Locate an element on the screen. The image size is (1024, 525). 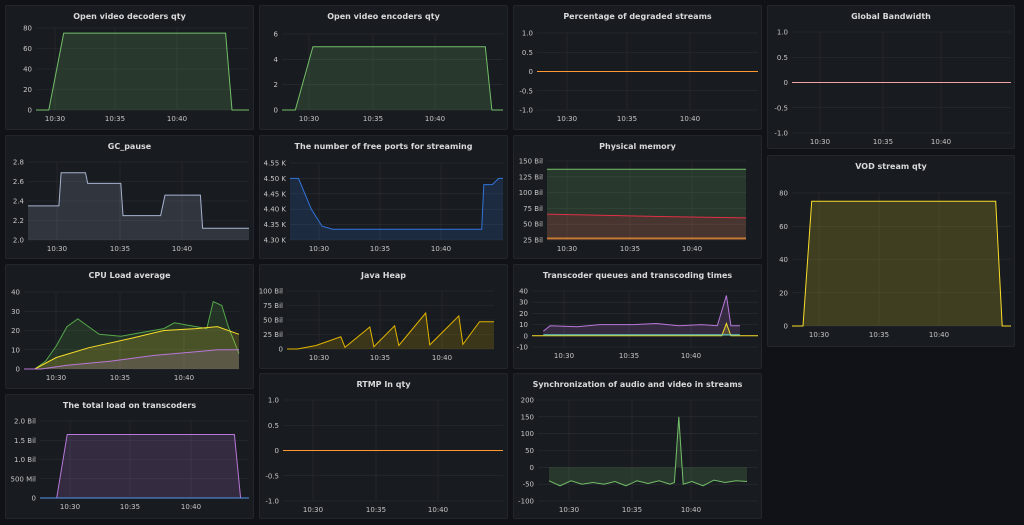
y-tick-label: 4.30 K is located at coordinates (275, 241).